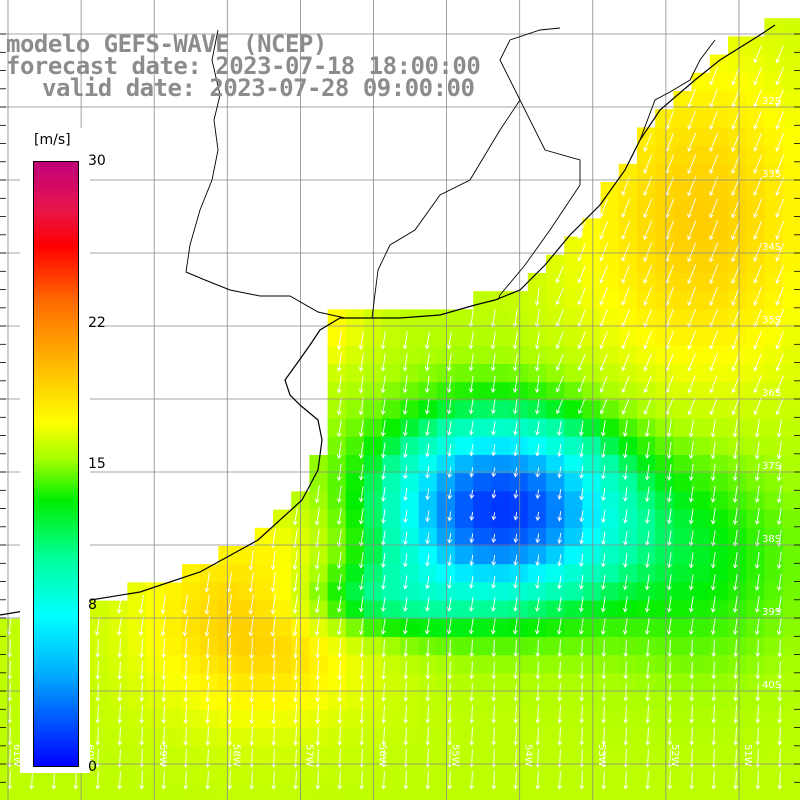  What do you see at coordinates (771, 393) in the screenshot?
I see `lat-label: 36S` at bounding box center [771, 393].